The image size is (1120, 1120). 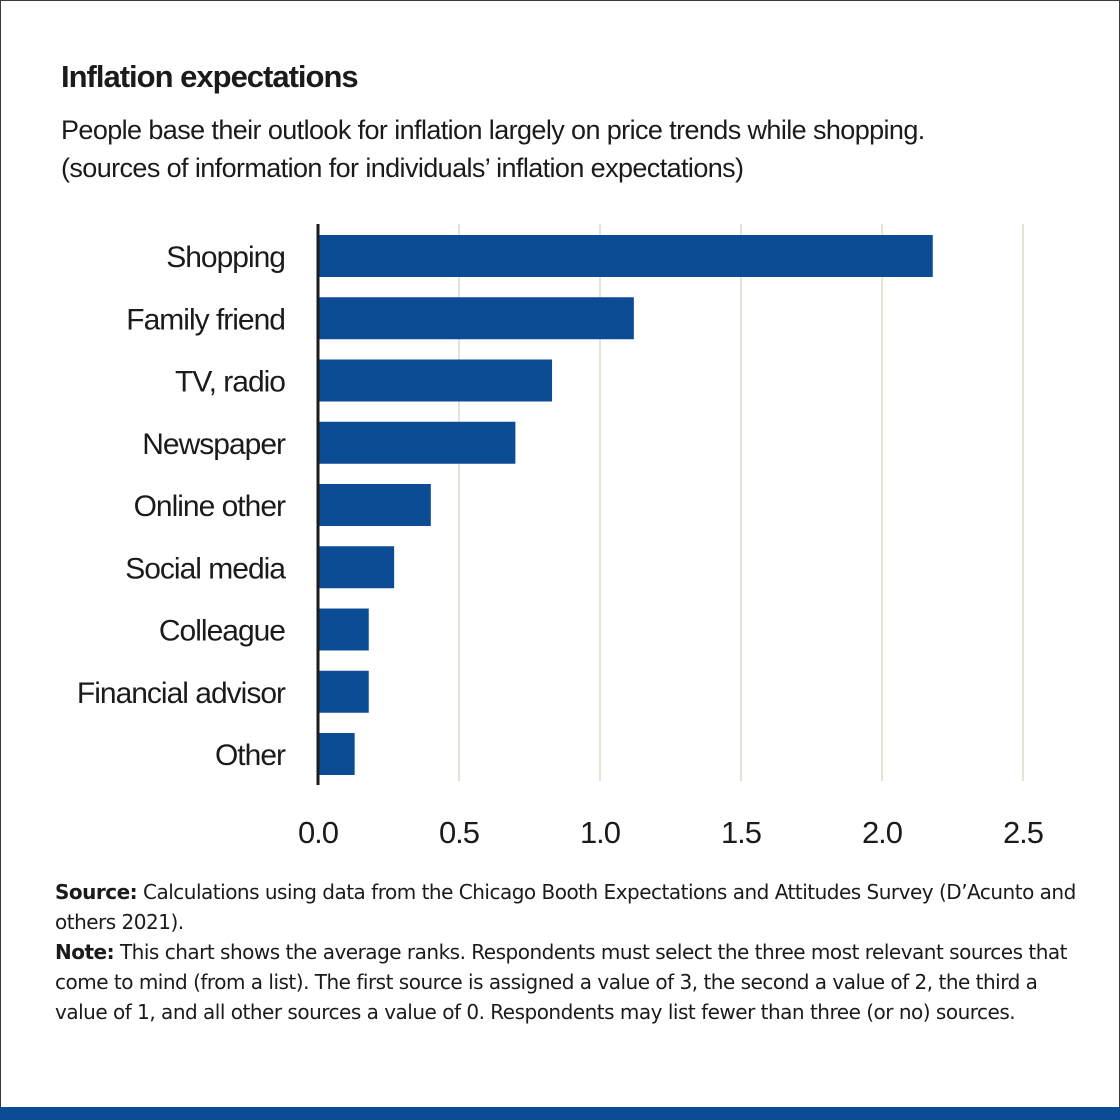 What do you see at coordinates (205, 319) in the screenshot?
I see `category-label-1: Family friend` at bounding box center [205, 319].